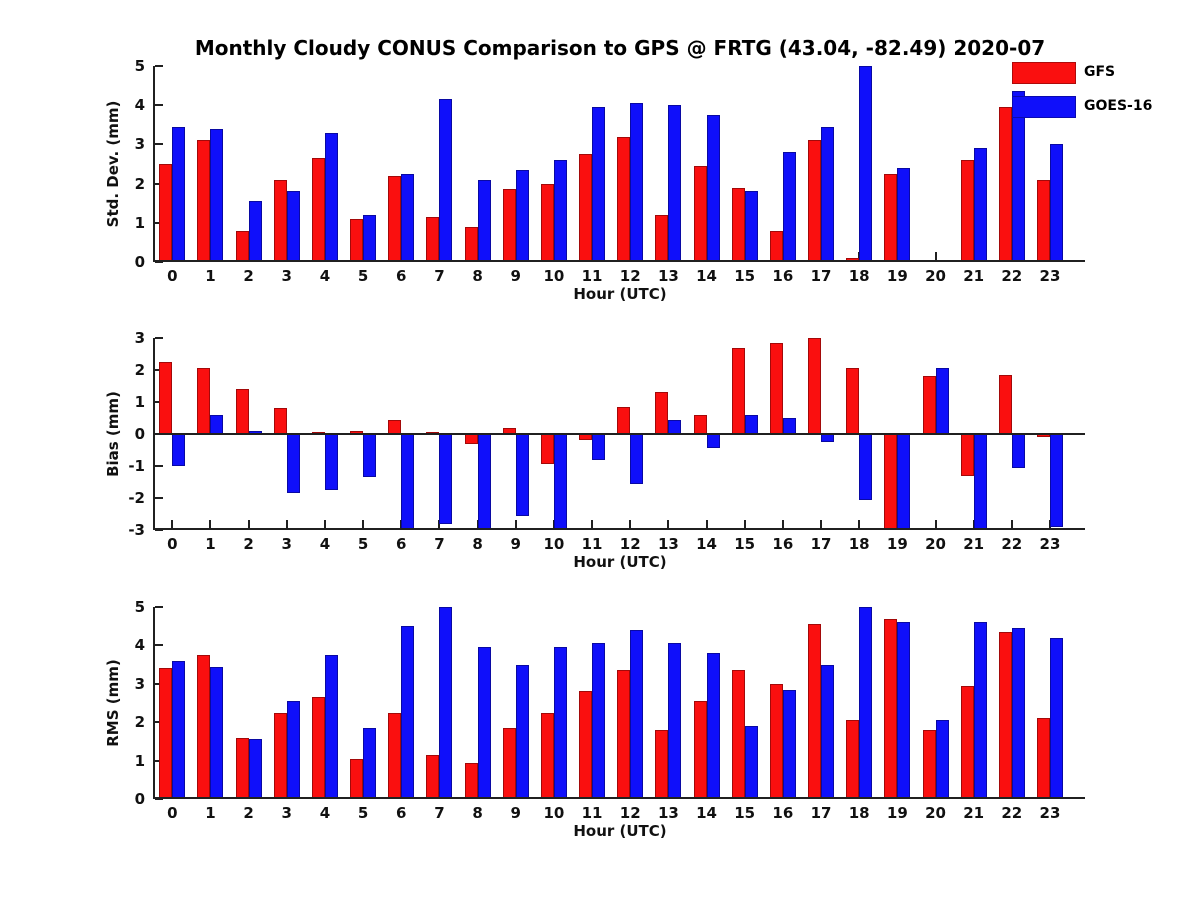 This screenshot has height=900, width=1200. I want to click on x-tick-label: 1, so click(210, 813).